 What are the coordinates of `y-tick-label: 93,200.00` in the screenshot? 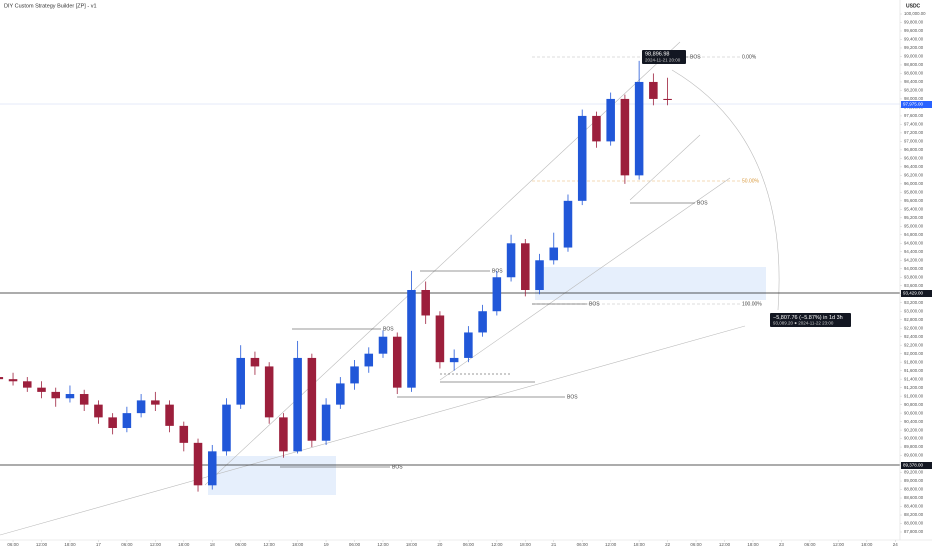 It's located at (914, 302).